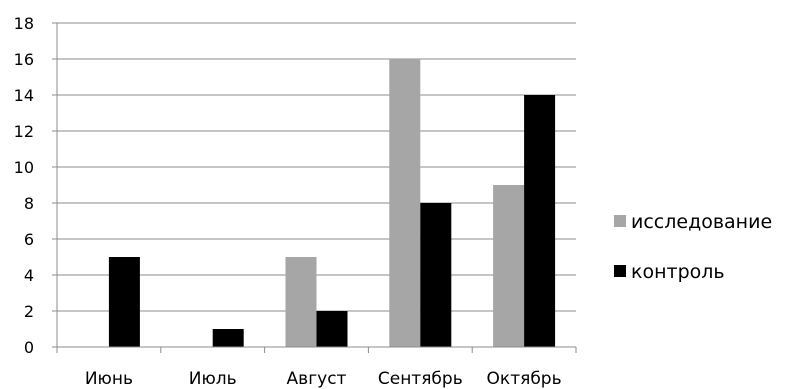  I want to click on bar-исследование-Сентябрь, so click(405, 203).